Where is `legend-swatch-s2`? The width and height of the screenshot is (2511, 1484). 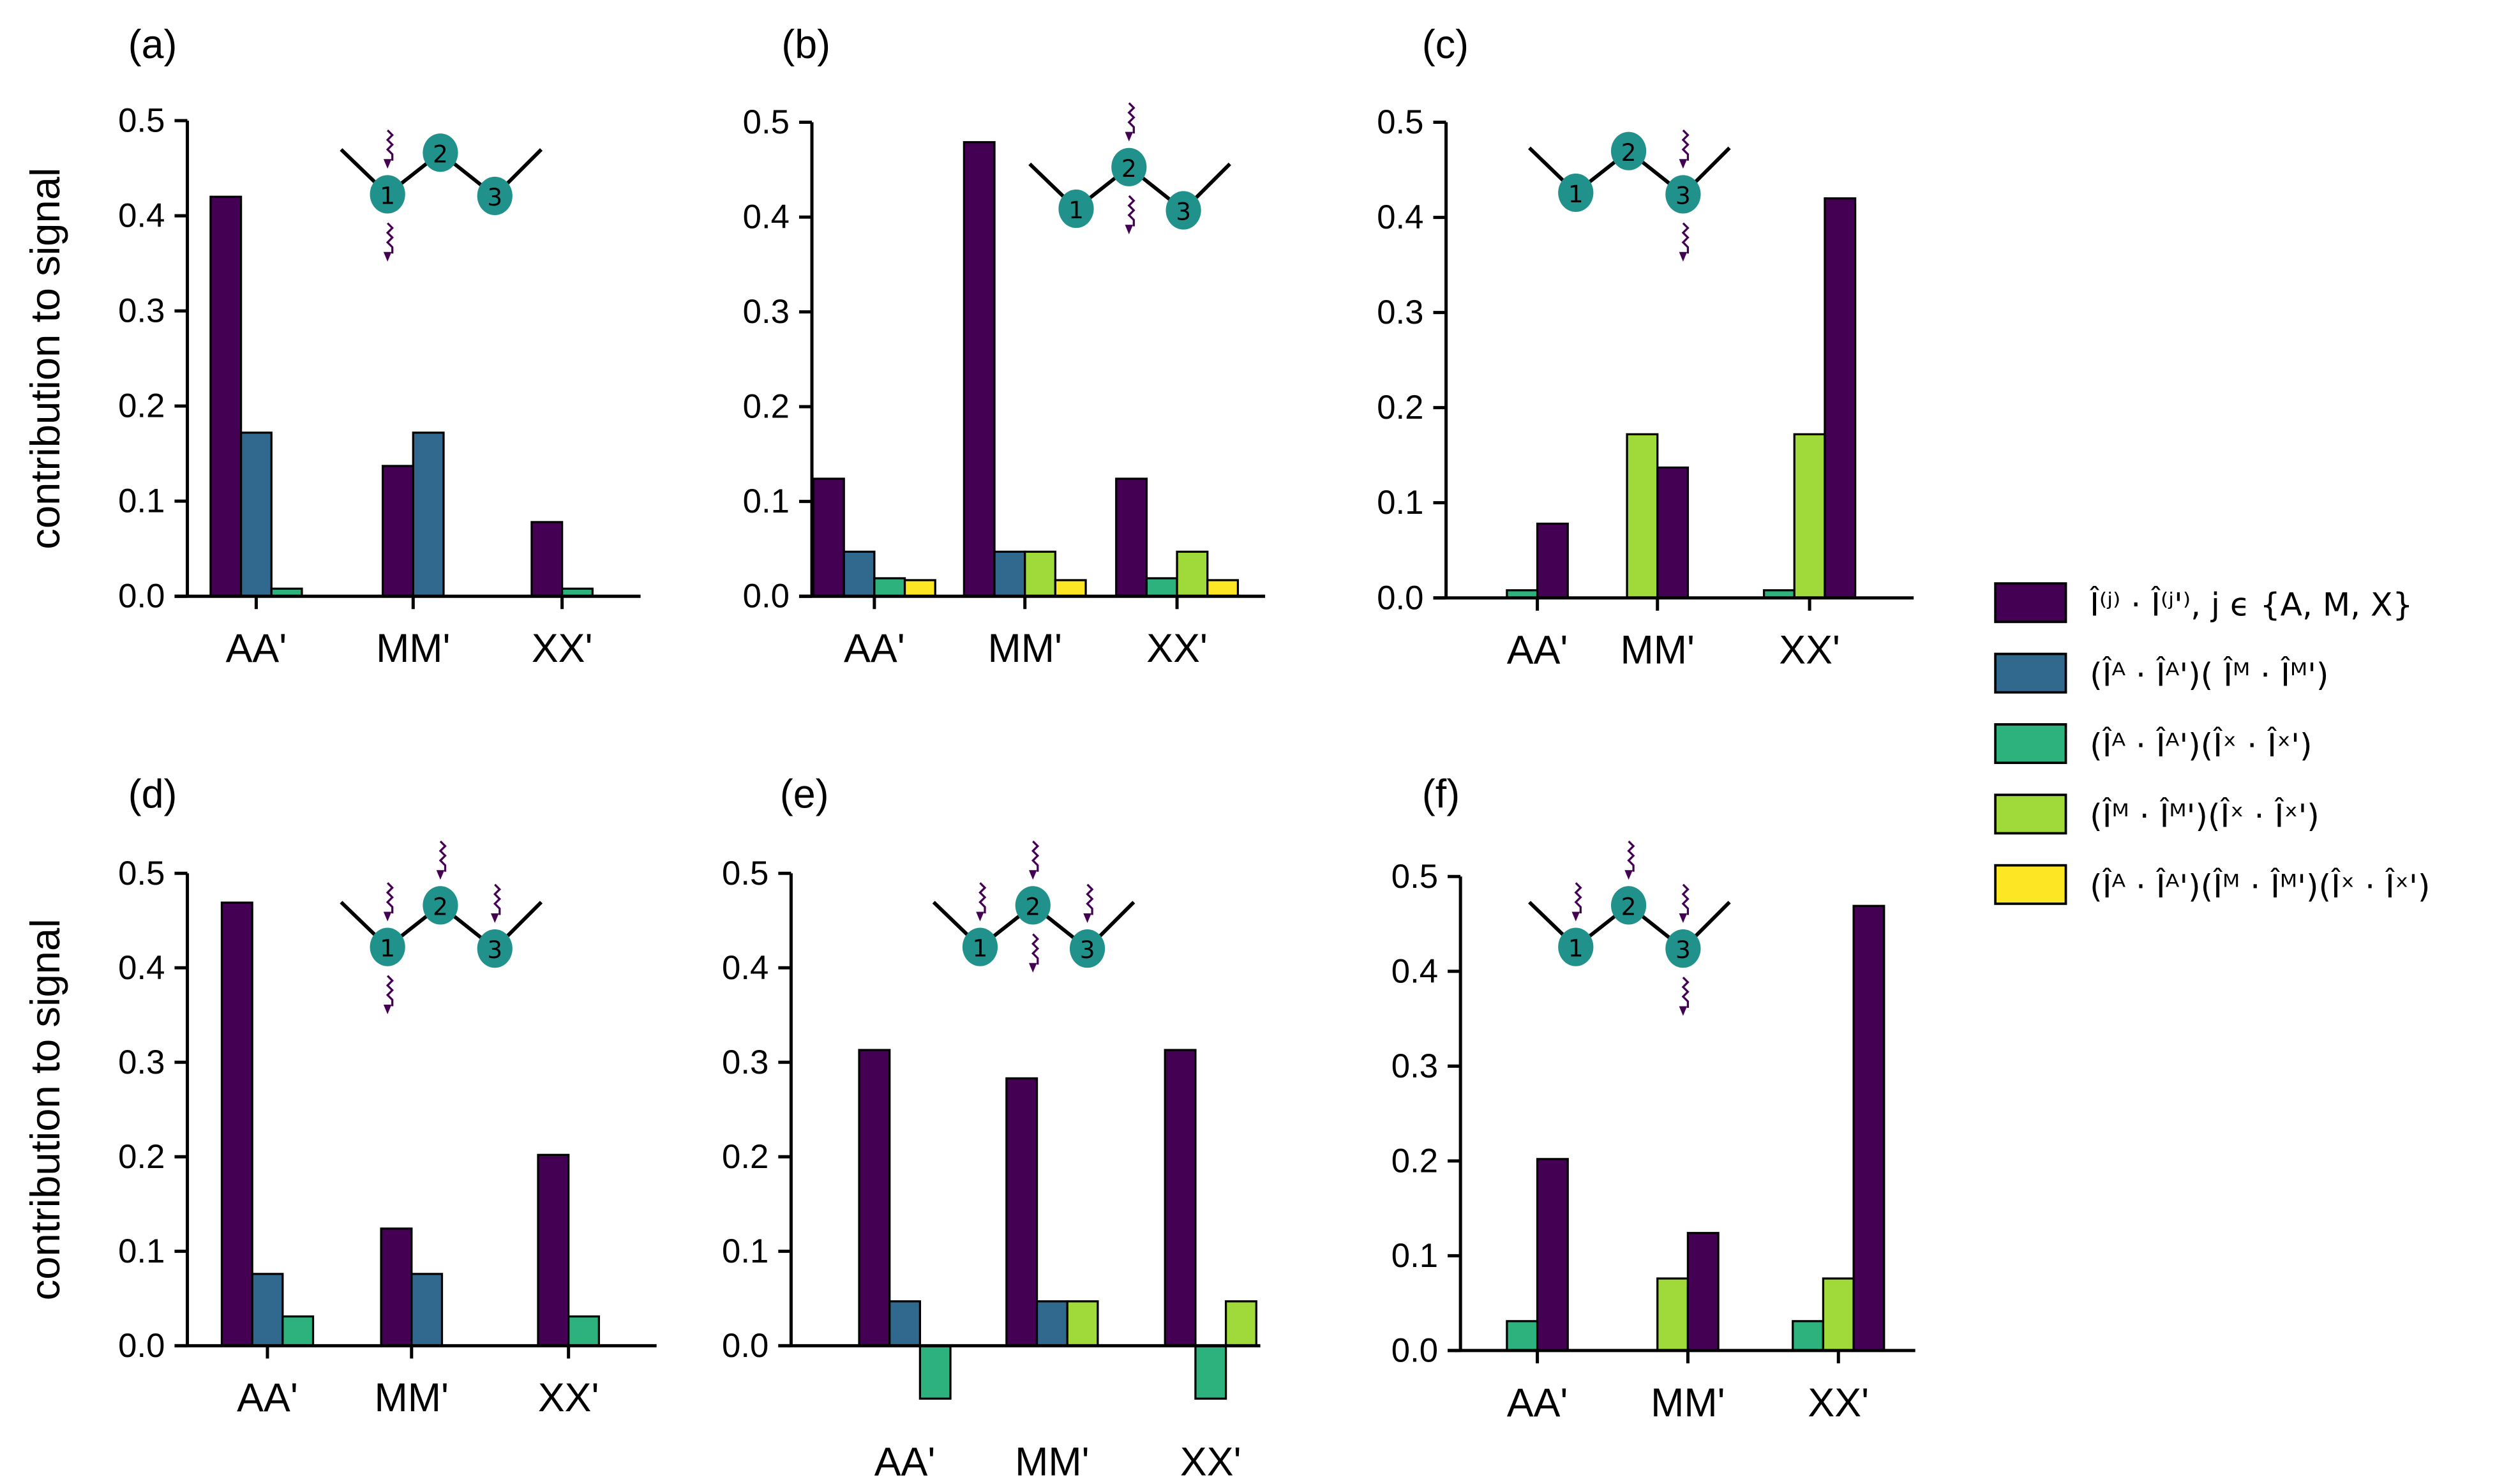 legend-swatch-s2 is located at coordinates (2031, 743).